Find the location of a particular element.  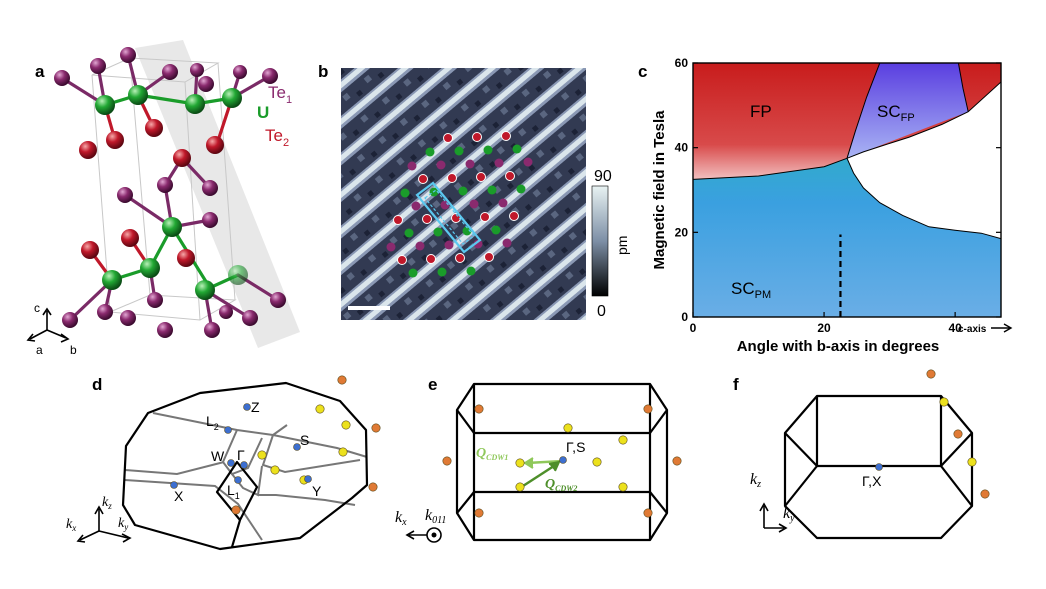

q-cdw1-arrowhead is located at coordinates (528, 463).